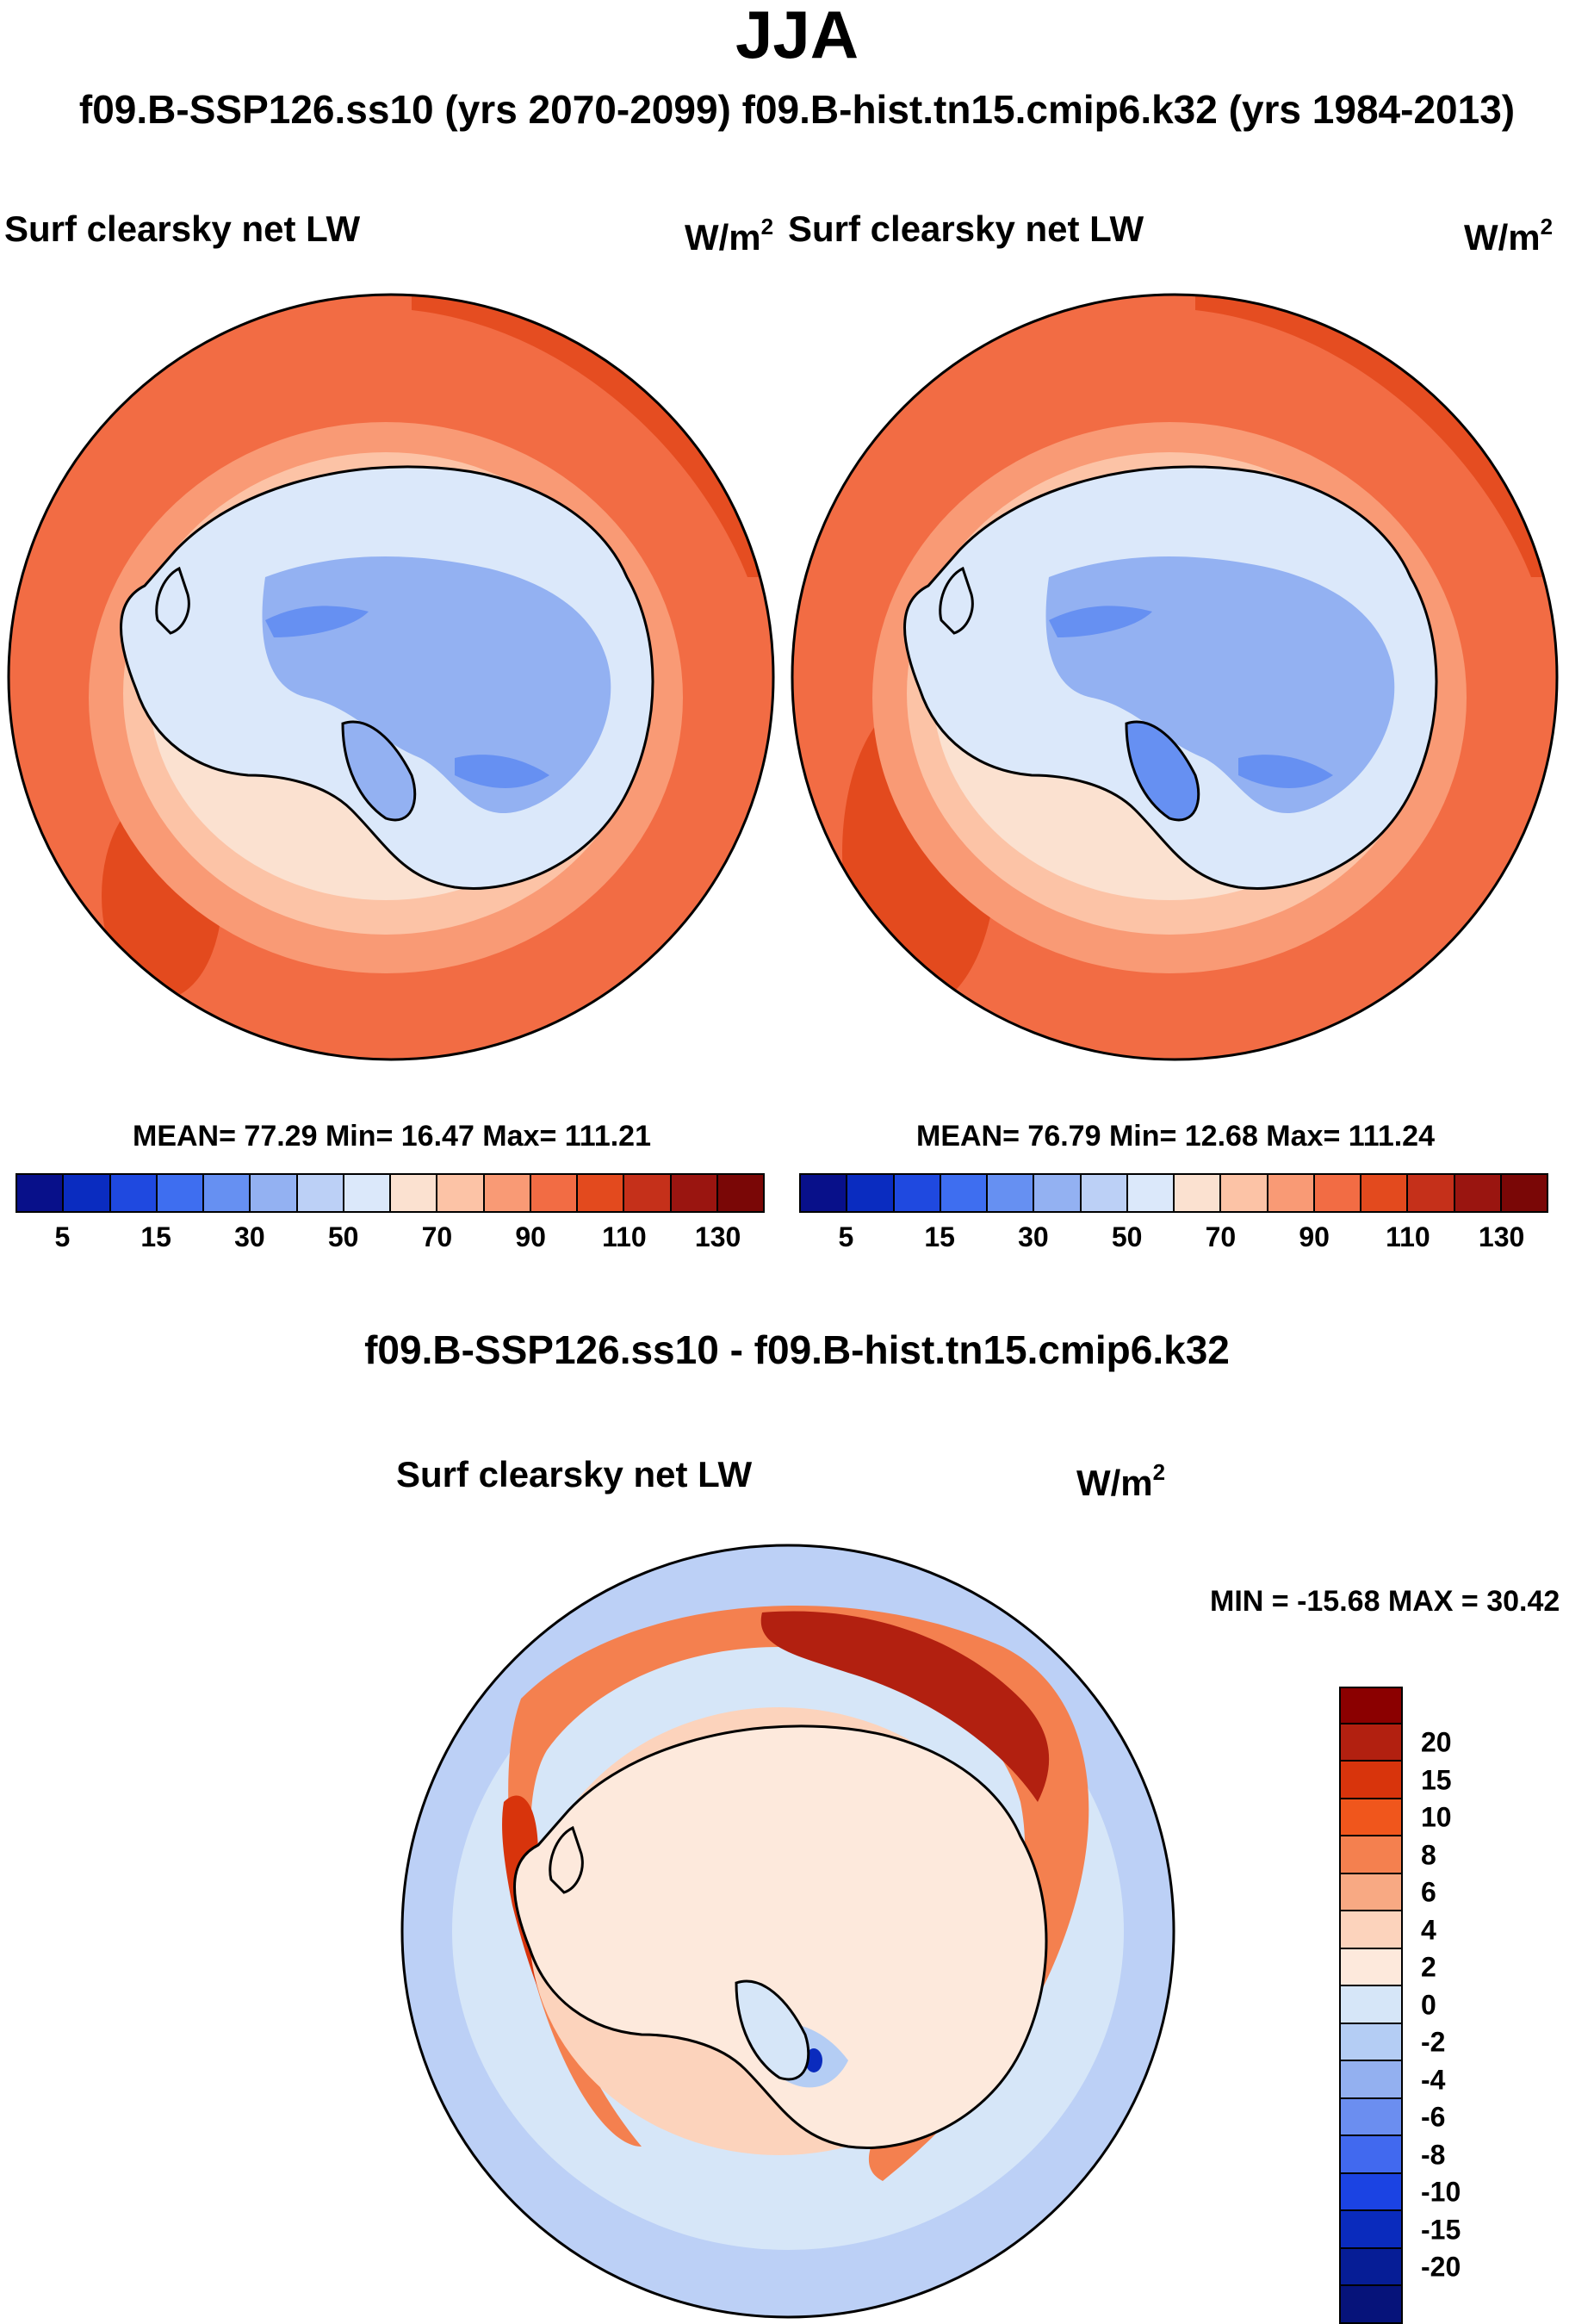  What do you see at coordinates (1436, 1817) in the screenshot?
I see `colorbar-tick-label: 10` at bounding box center [1436, 1817].